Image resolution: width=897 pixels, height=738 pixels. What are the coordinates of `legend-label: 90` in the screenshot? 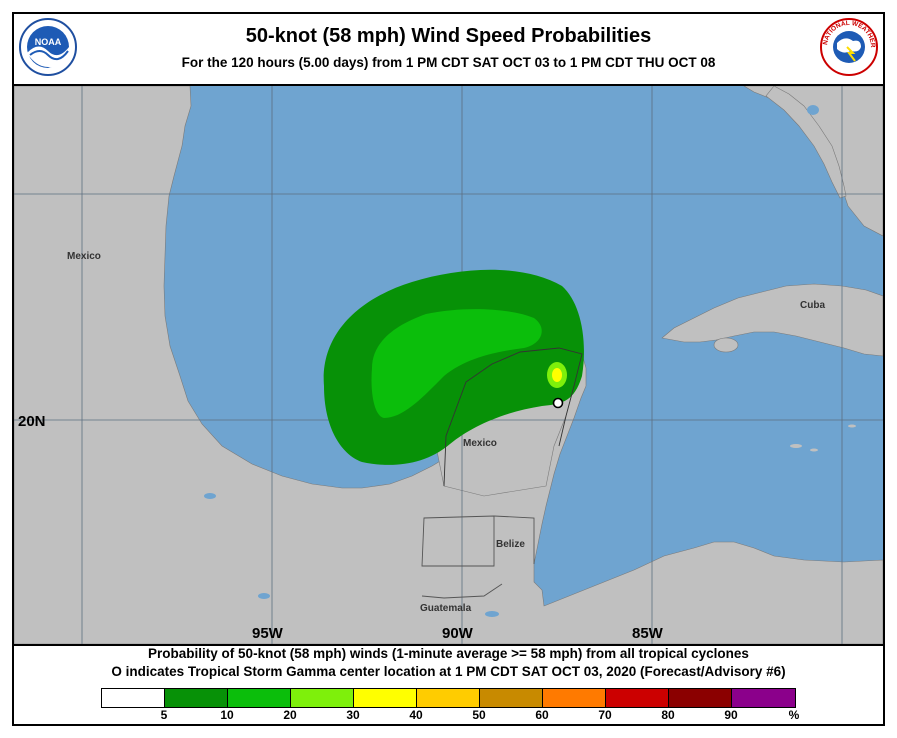 It's located at (731, 715).